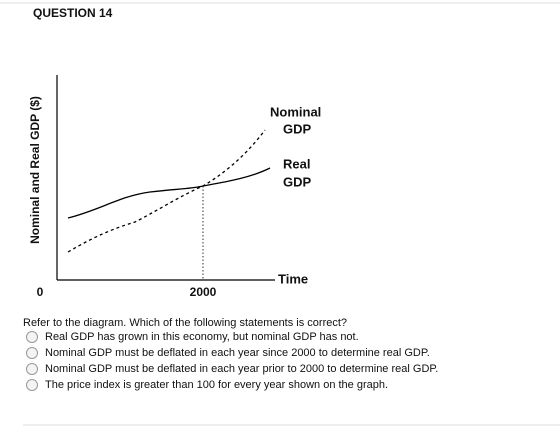 Image resolution: width=560 pixels, height=430 pixels. I want to click on nominal-gdp-curve, so click(166, 191).